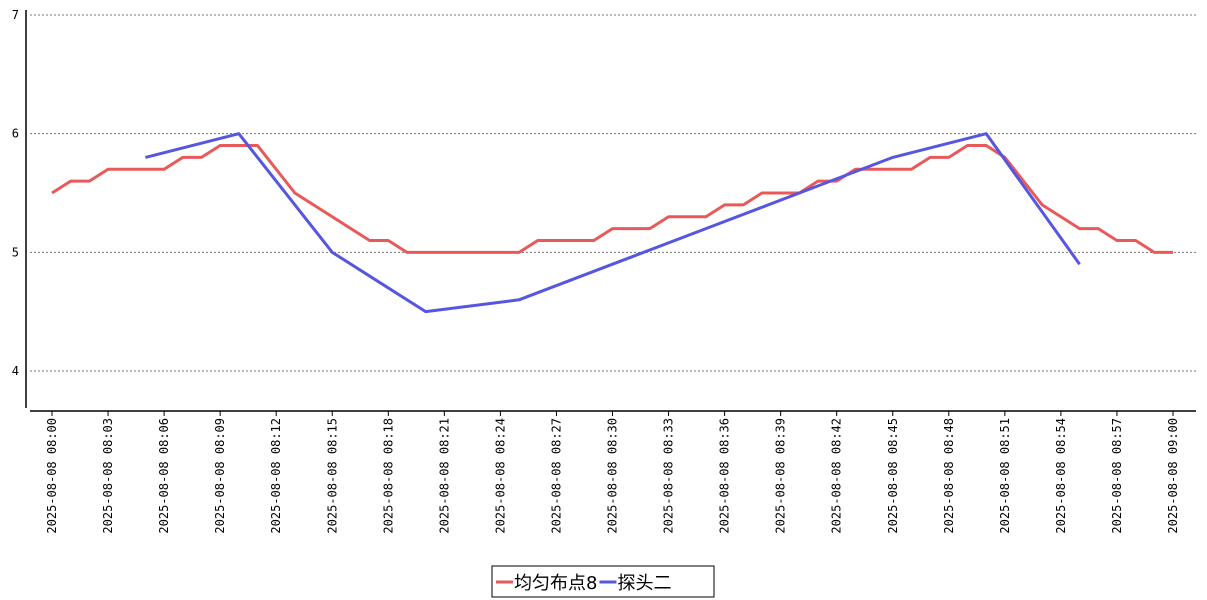  I want to click on x-tick-label: 2025-08-08 08:45, so click(893, 476).